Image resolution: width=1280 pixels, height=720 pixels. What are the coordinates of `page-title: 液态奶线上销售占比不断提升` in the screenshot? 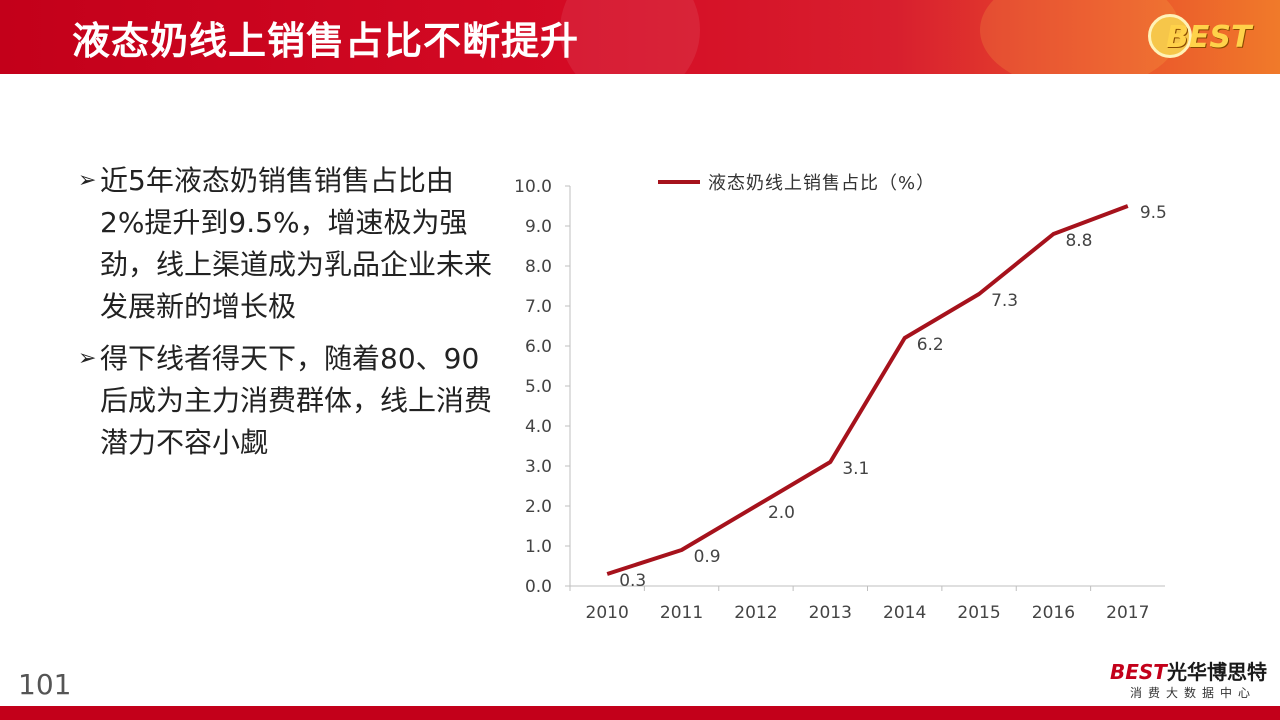 It's located at (326, 41).